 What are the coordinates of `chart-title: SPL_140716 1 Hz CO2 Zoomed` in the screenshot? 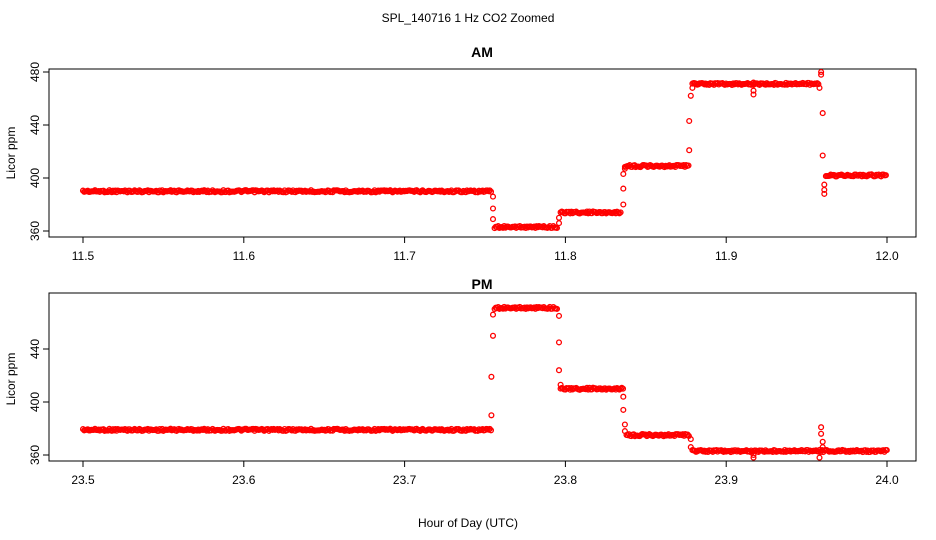 It's located at (468, 18).